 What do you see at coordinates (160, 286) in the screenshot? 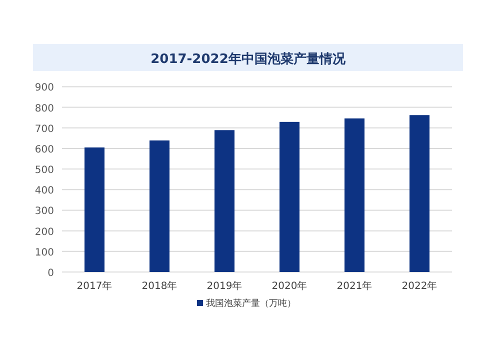
I see `x-tick-label: 2018年` at bounding box center [160, 286].